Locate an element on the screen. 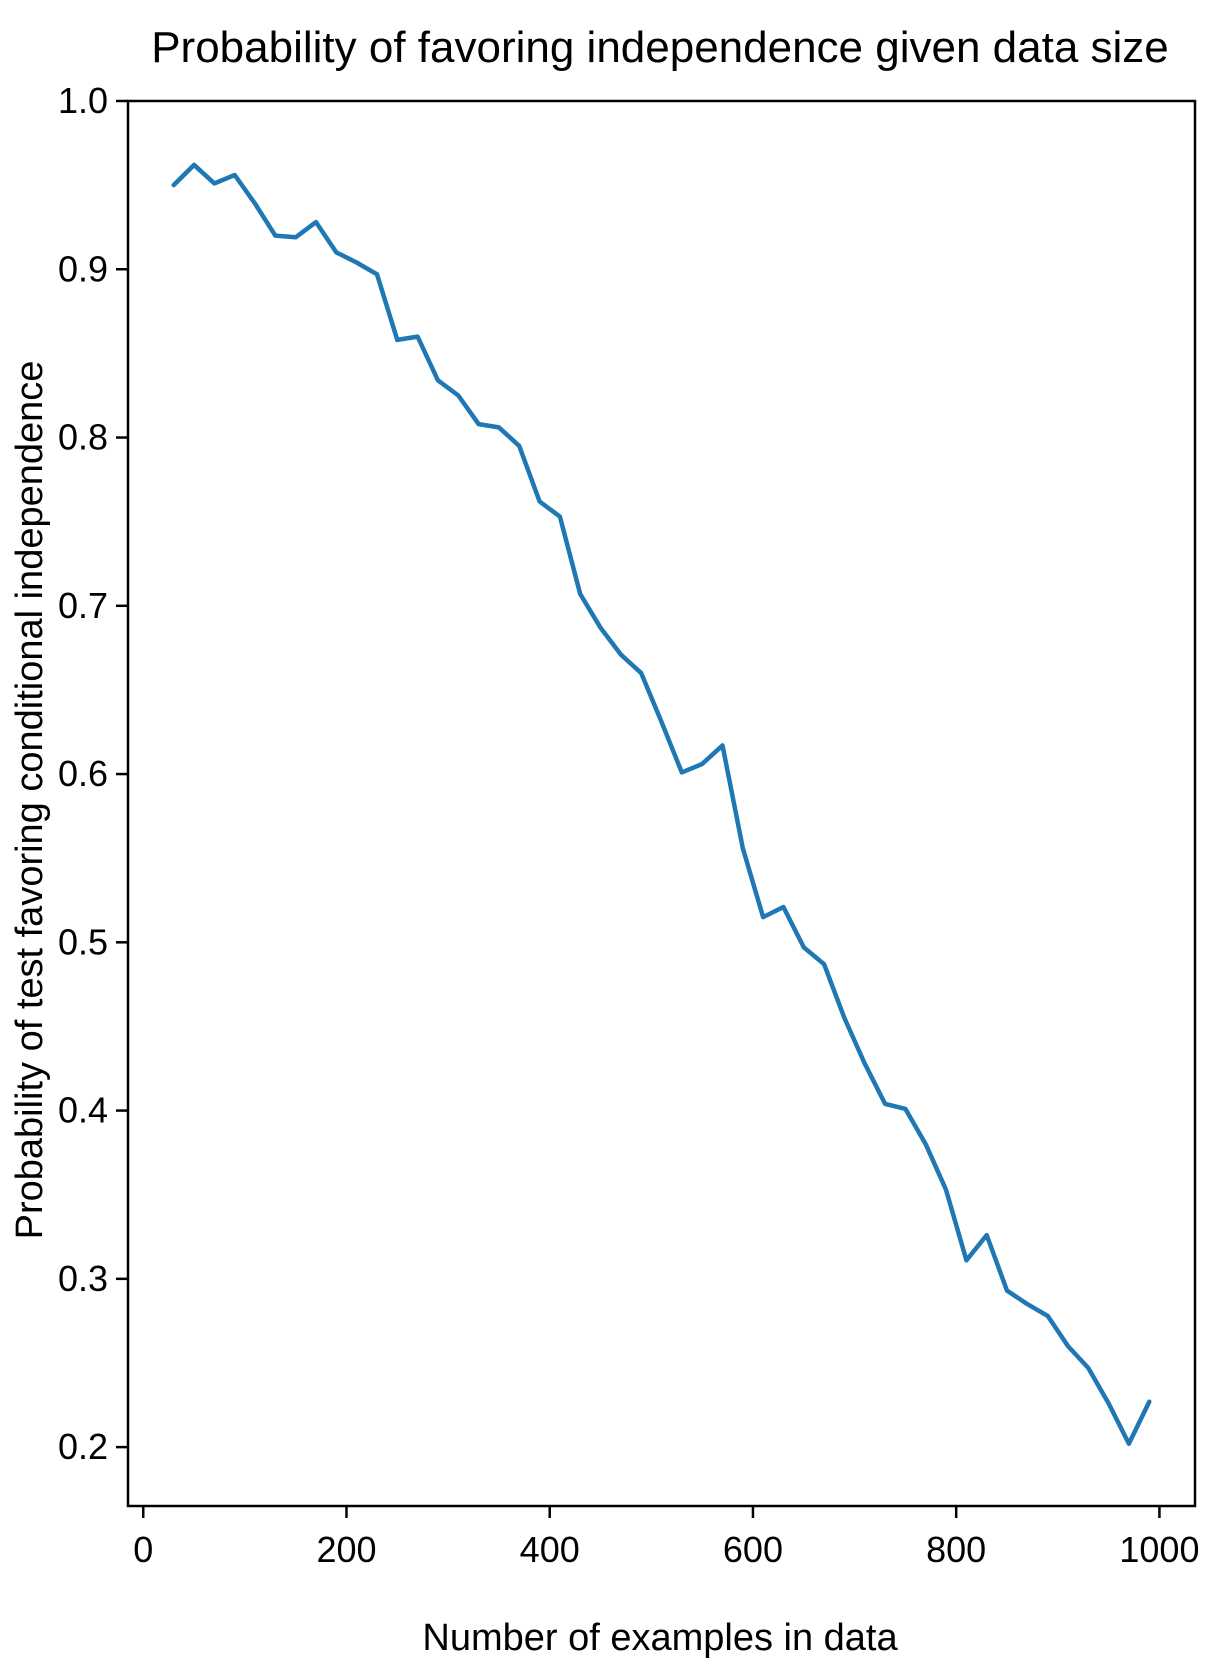 Image resolution: width=1209 pixels, height=1672 pixels. x-tick-label: 1000 is located at coordinates (1159, 1549).